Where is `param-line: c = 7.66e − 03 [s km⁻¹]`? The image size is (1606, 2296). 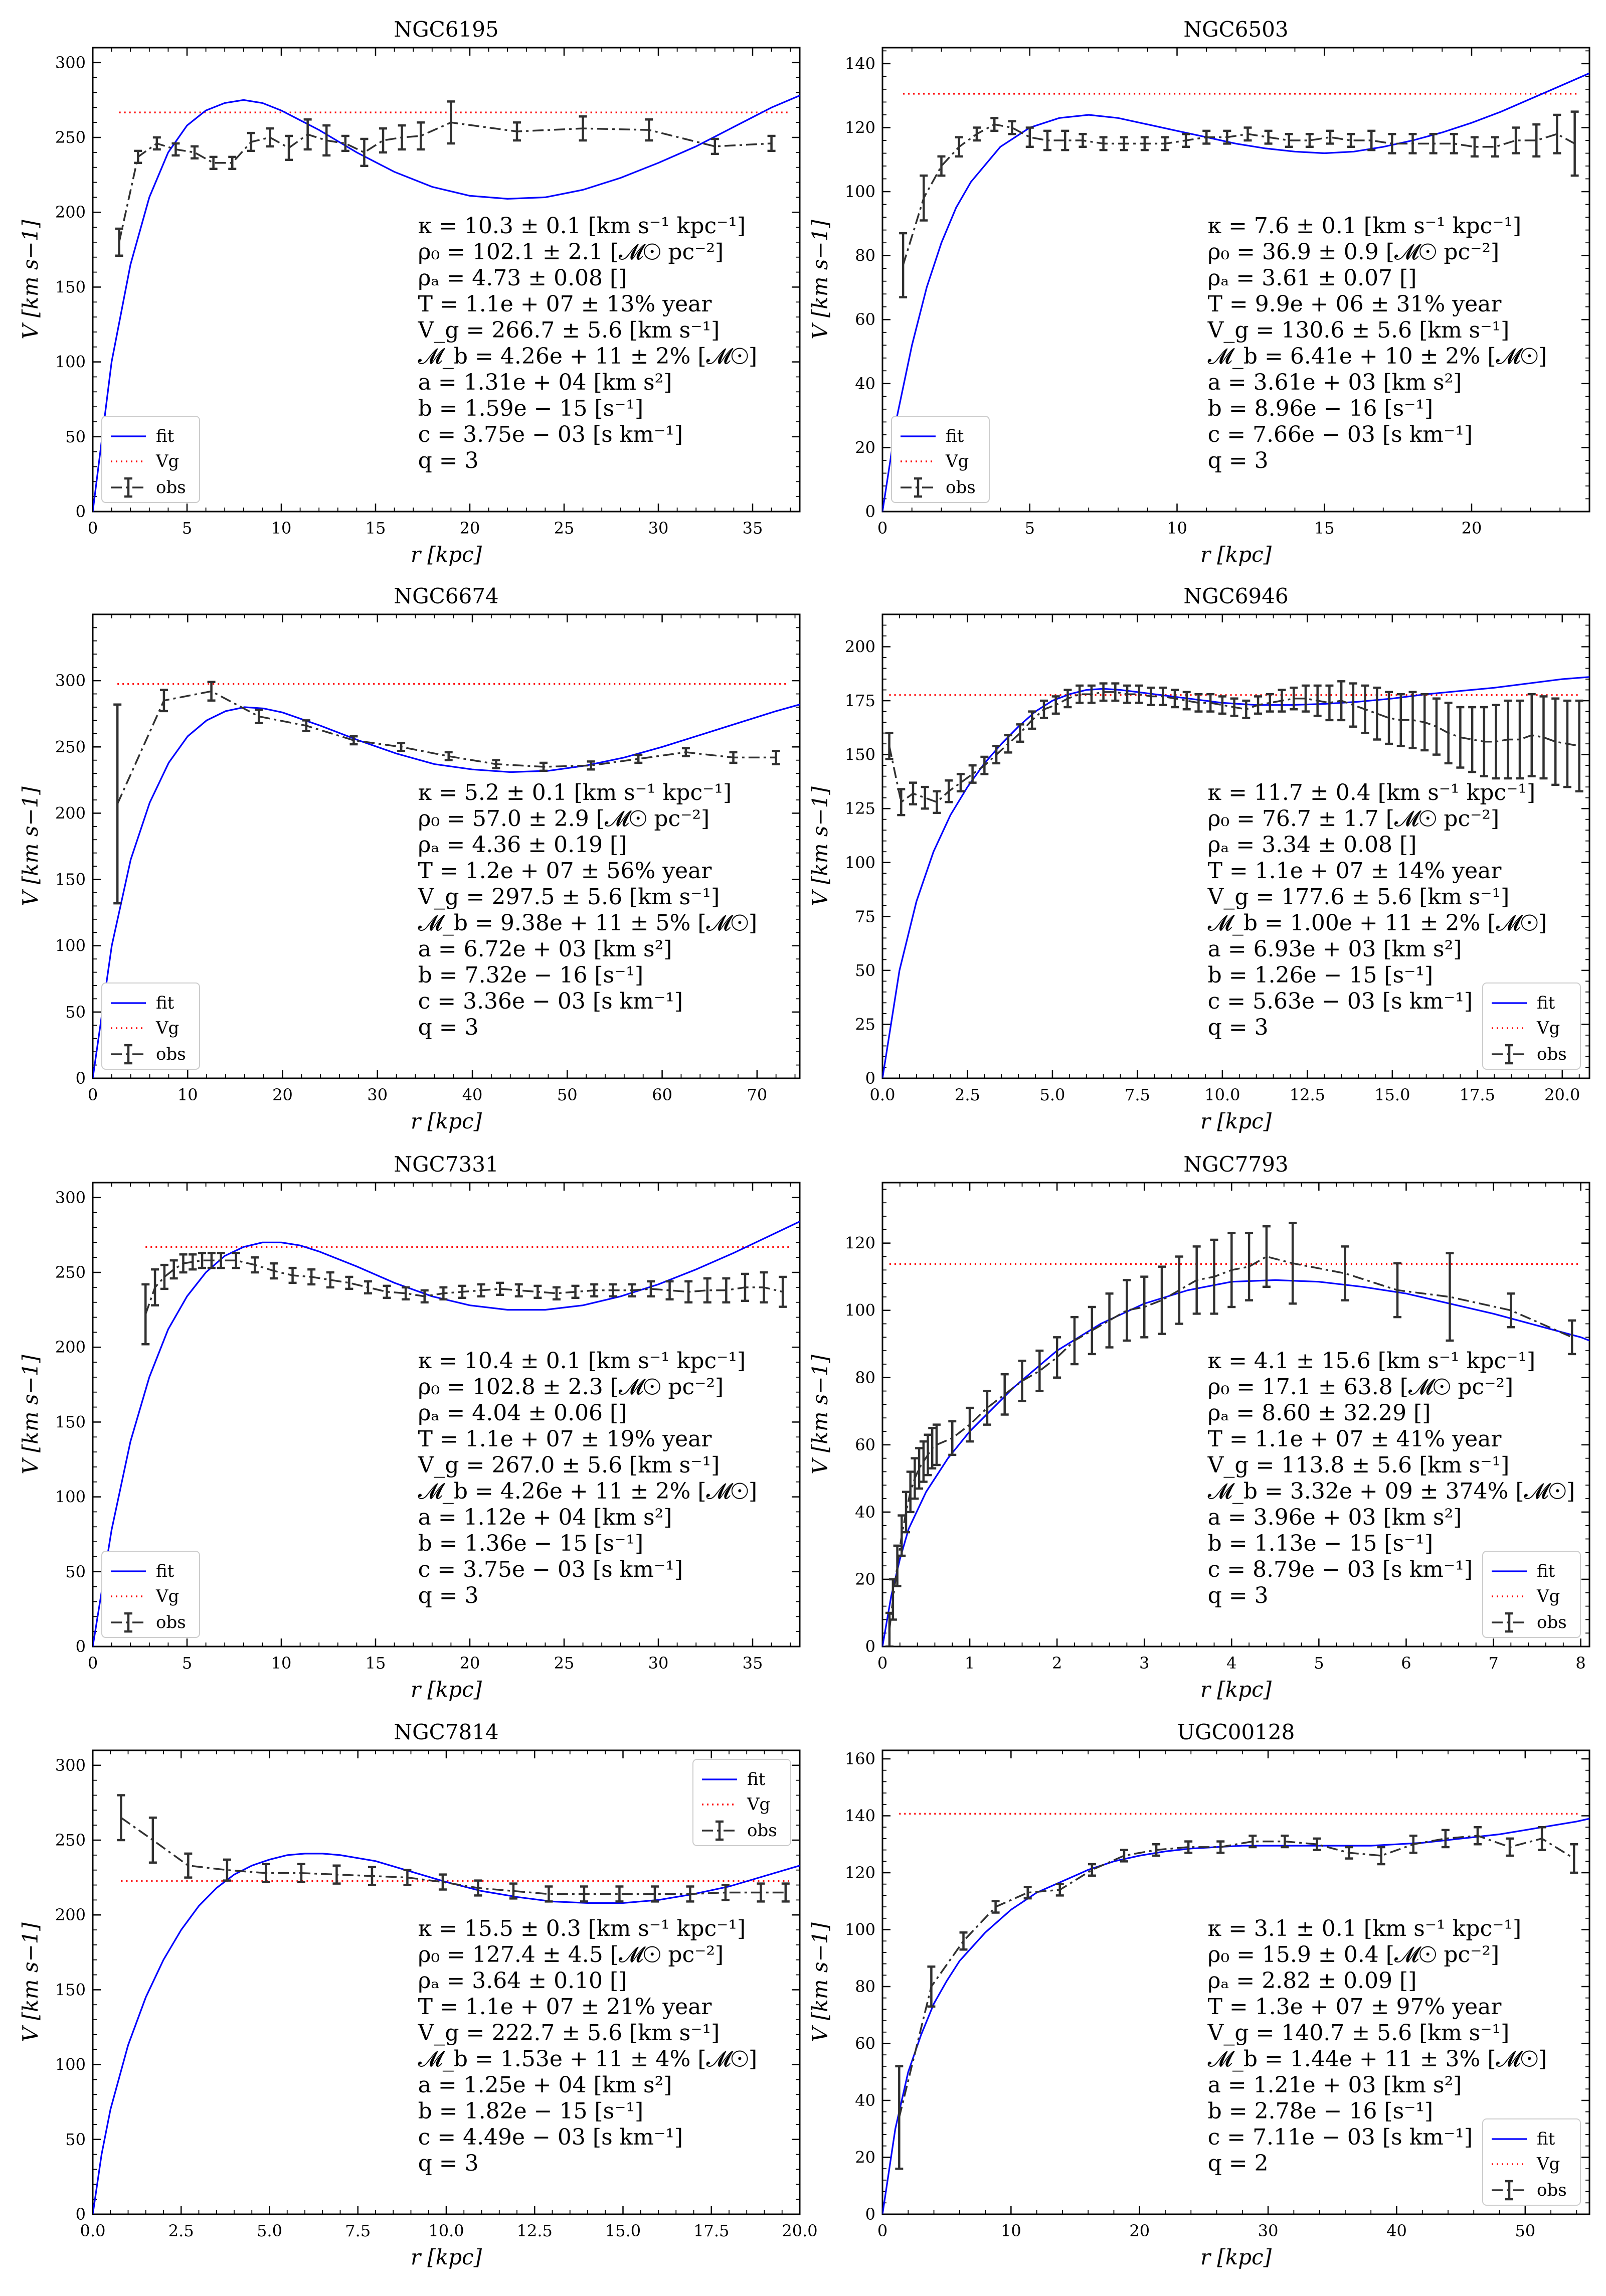 param-line: c = 7.66e − 03 [s km⁻¹] is located at coordinates (1340, 434).